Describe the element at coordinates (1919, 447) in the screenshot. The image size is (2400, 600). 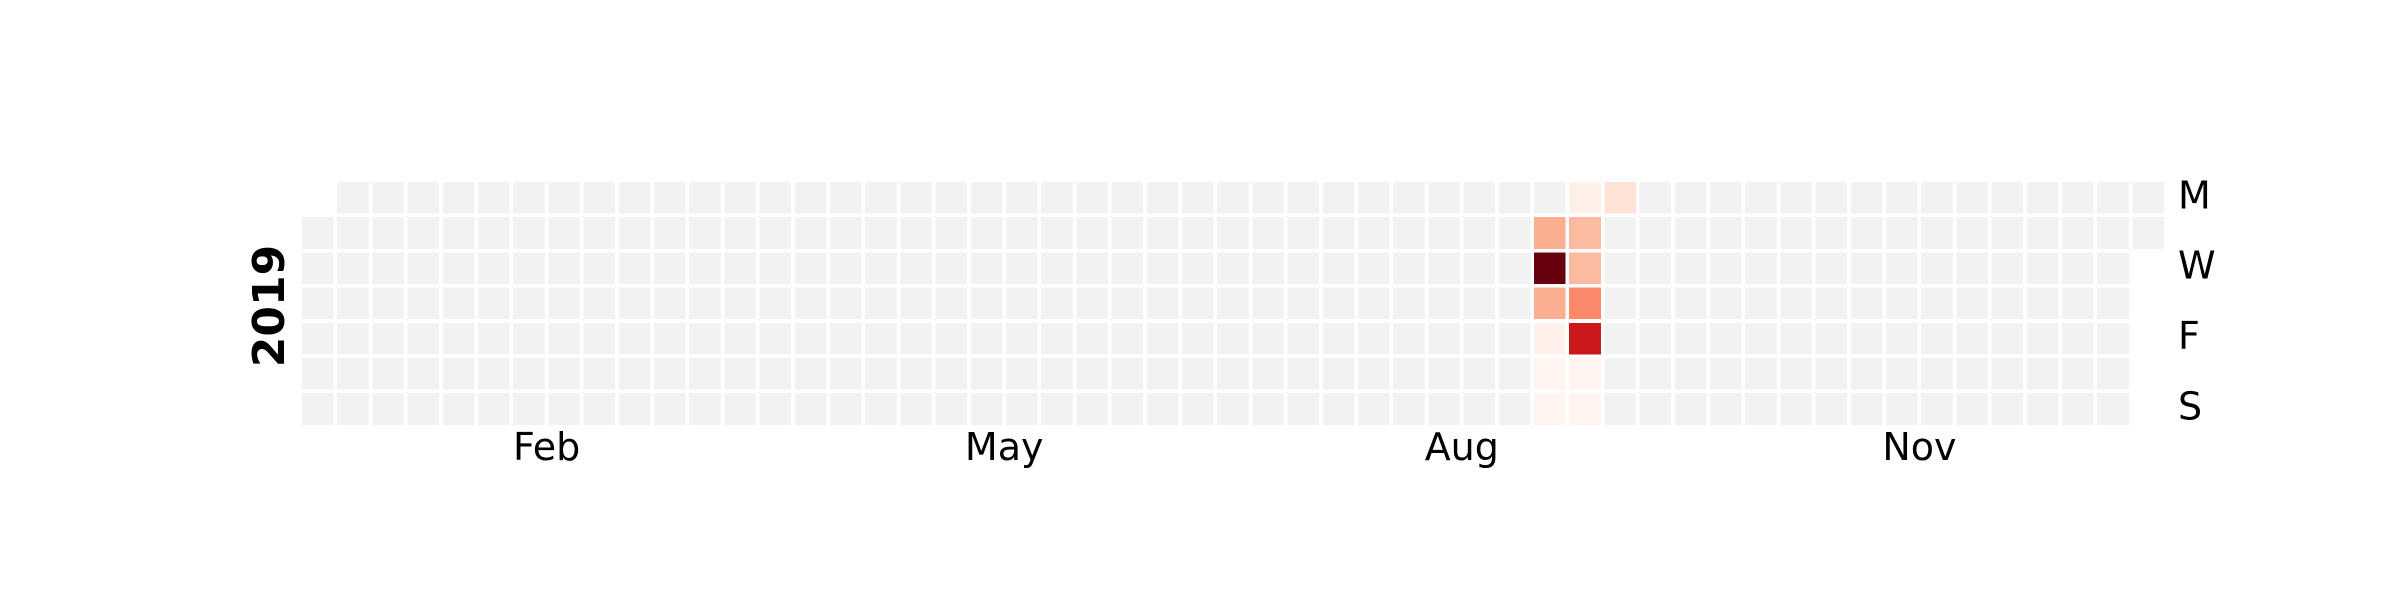
I see `month-label: Nov` at that location.